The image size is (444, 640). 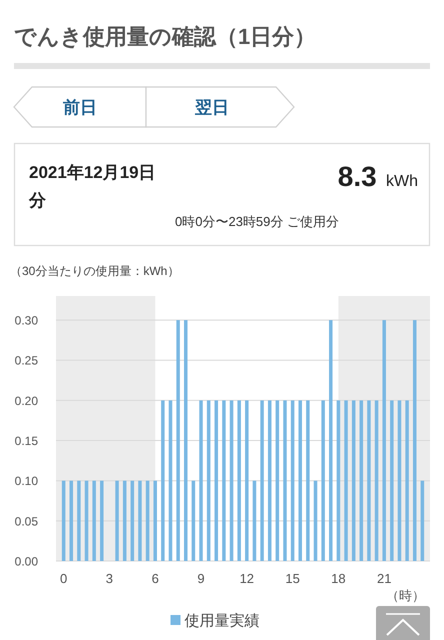 I want to click on legend-label: 使用量実績, so click(x=222, y=621).